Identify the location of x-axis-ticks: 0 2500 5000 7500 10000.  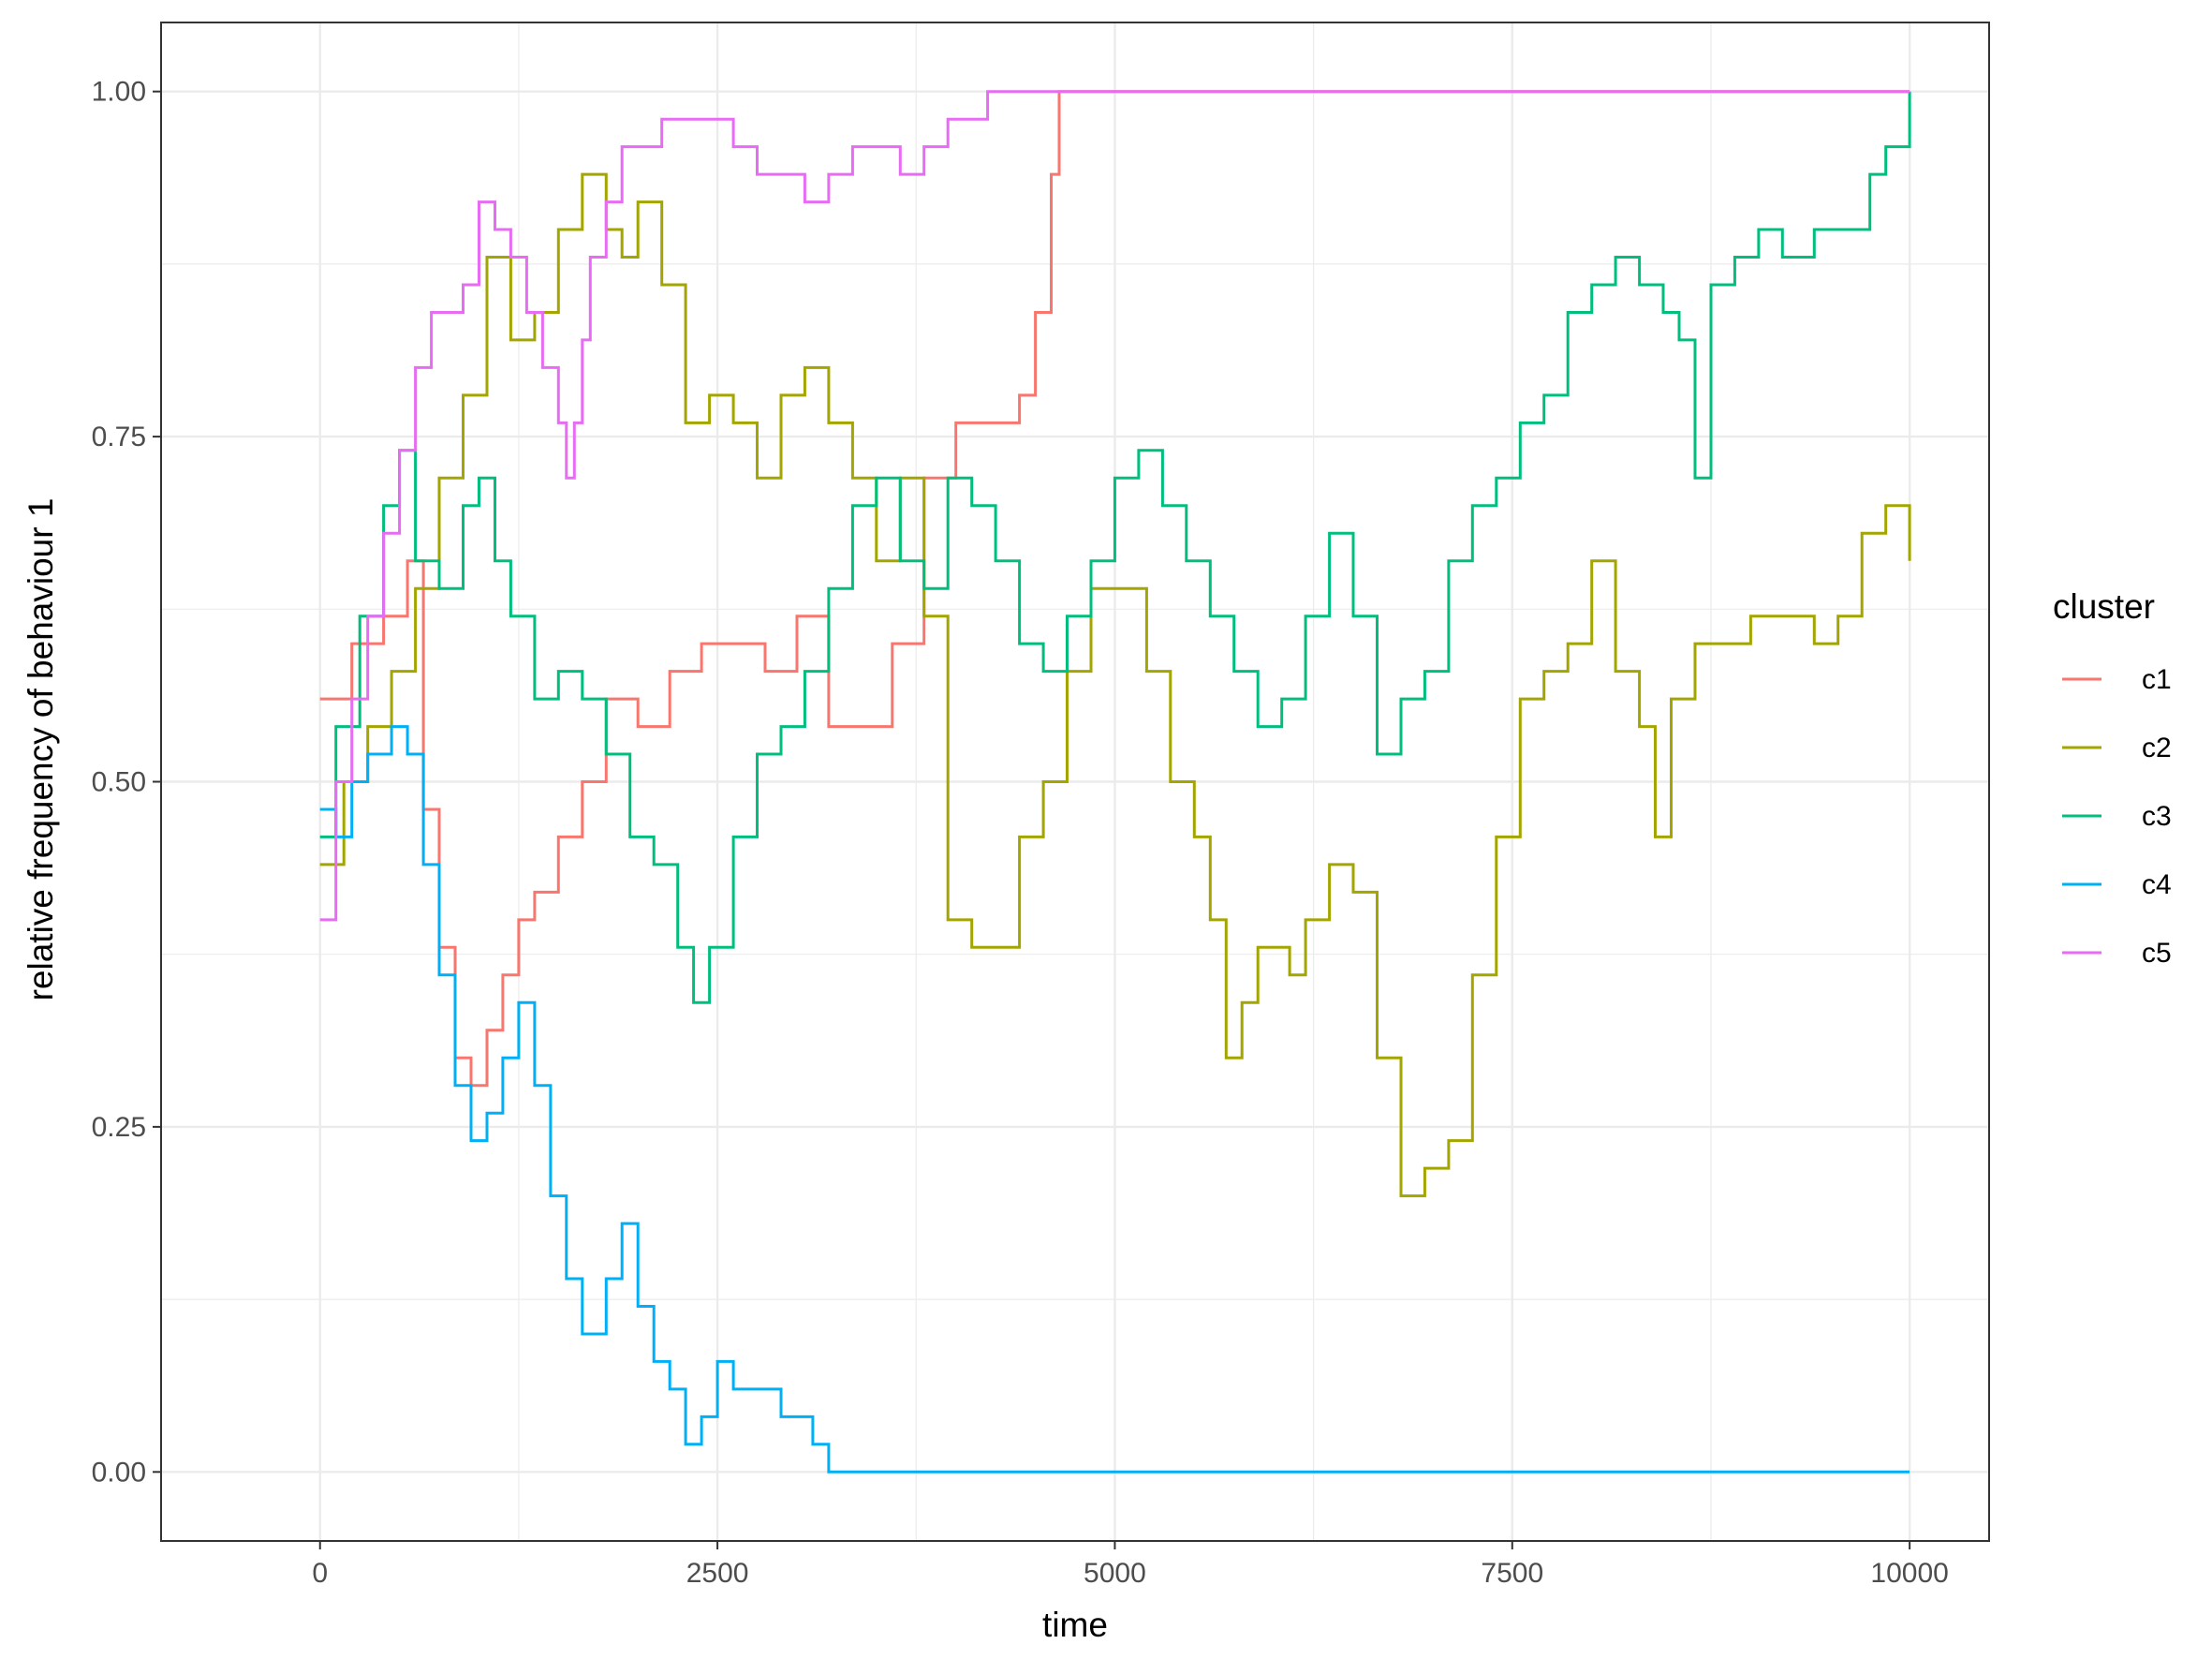
(1130, 1565).